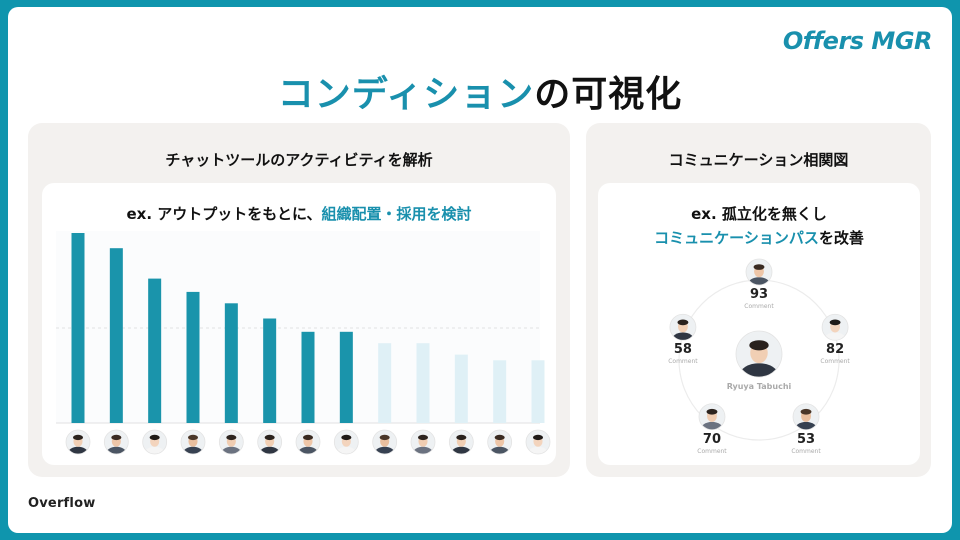  Describe the element at coordinates (608, 94) in the screenshot. I see `page-title-rest: の可視化` at that location.